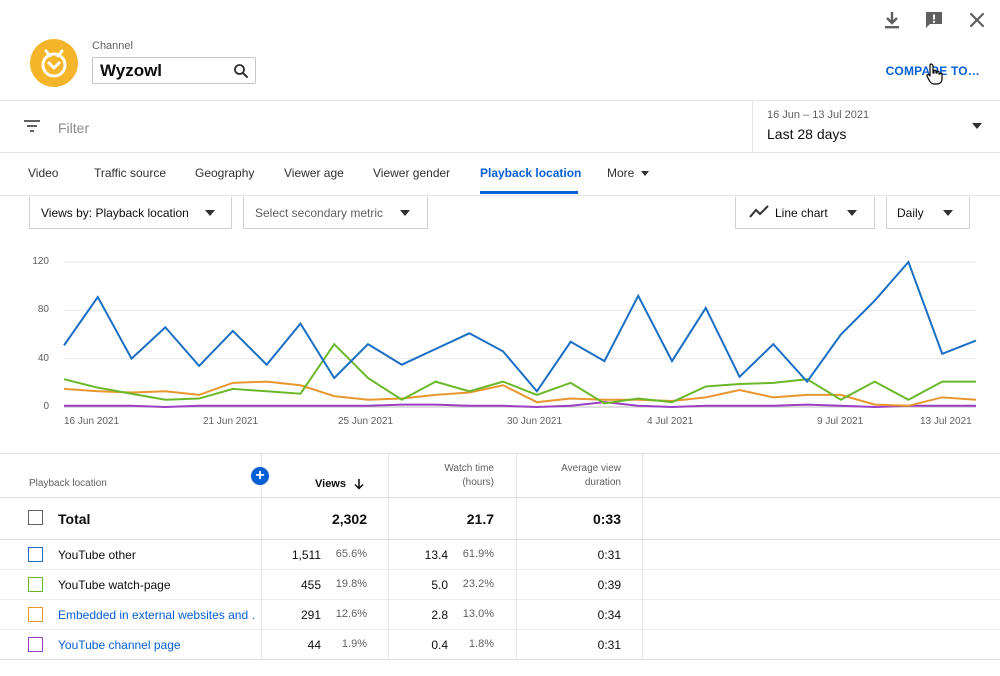 This screenshot has width=1000, height=676. What do you see at coordinates (97, 555) in the screenshot?
I see `row-label: YouTube other` at bounding box center [97, 555].